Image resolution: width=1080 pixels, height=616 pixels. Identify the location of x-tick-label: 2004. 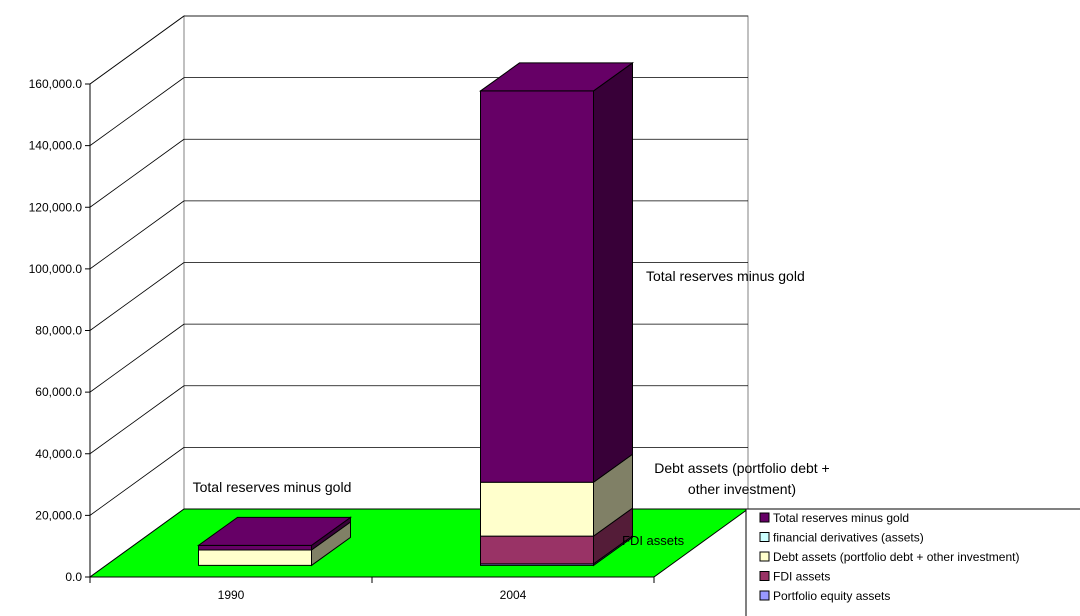
(513, 595).